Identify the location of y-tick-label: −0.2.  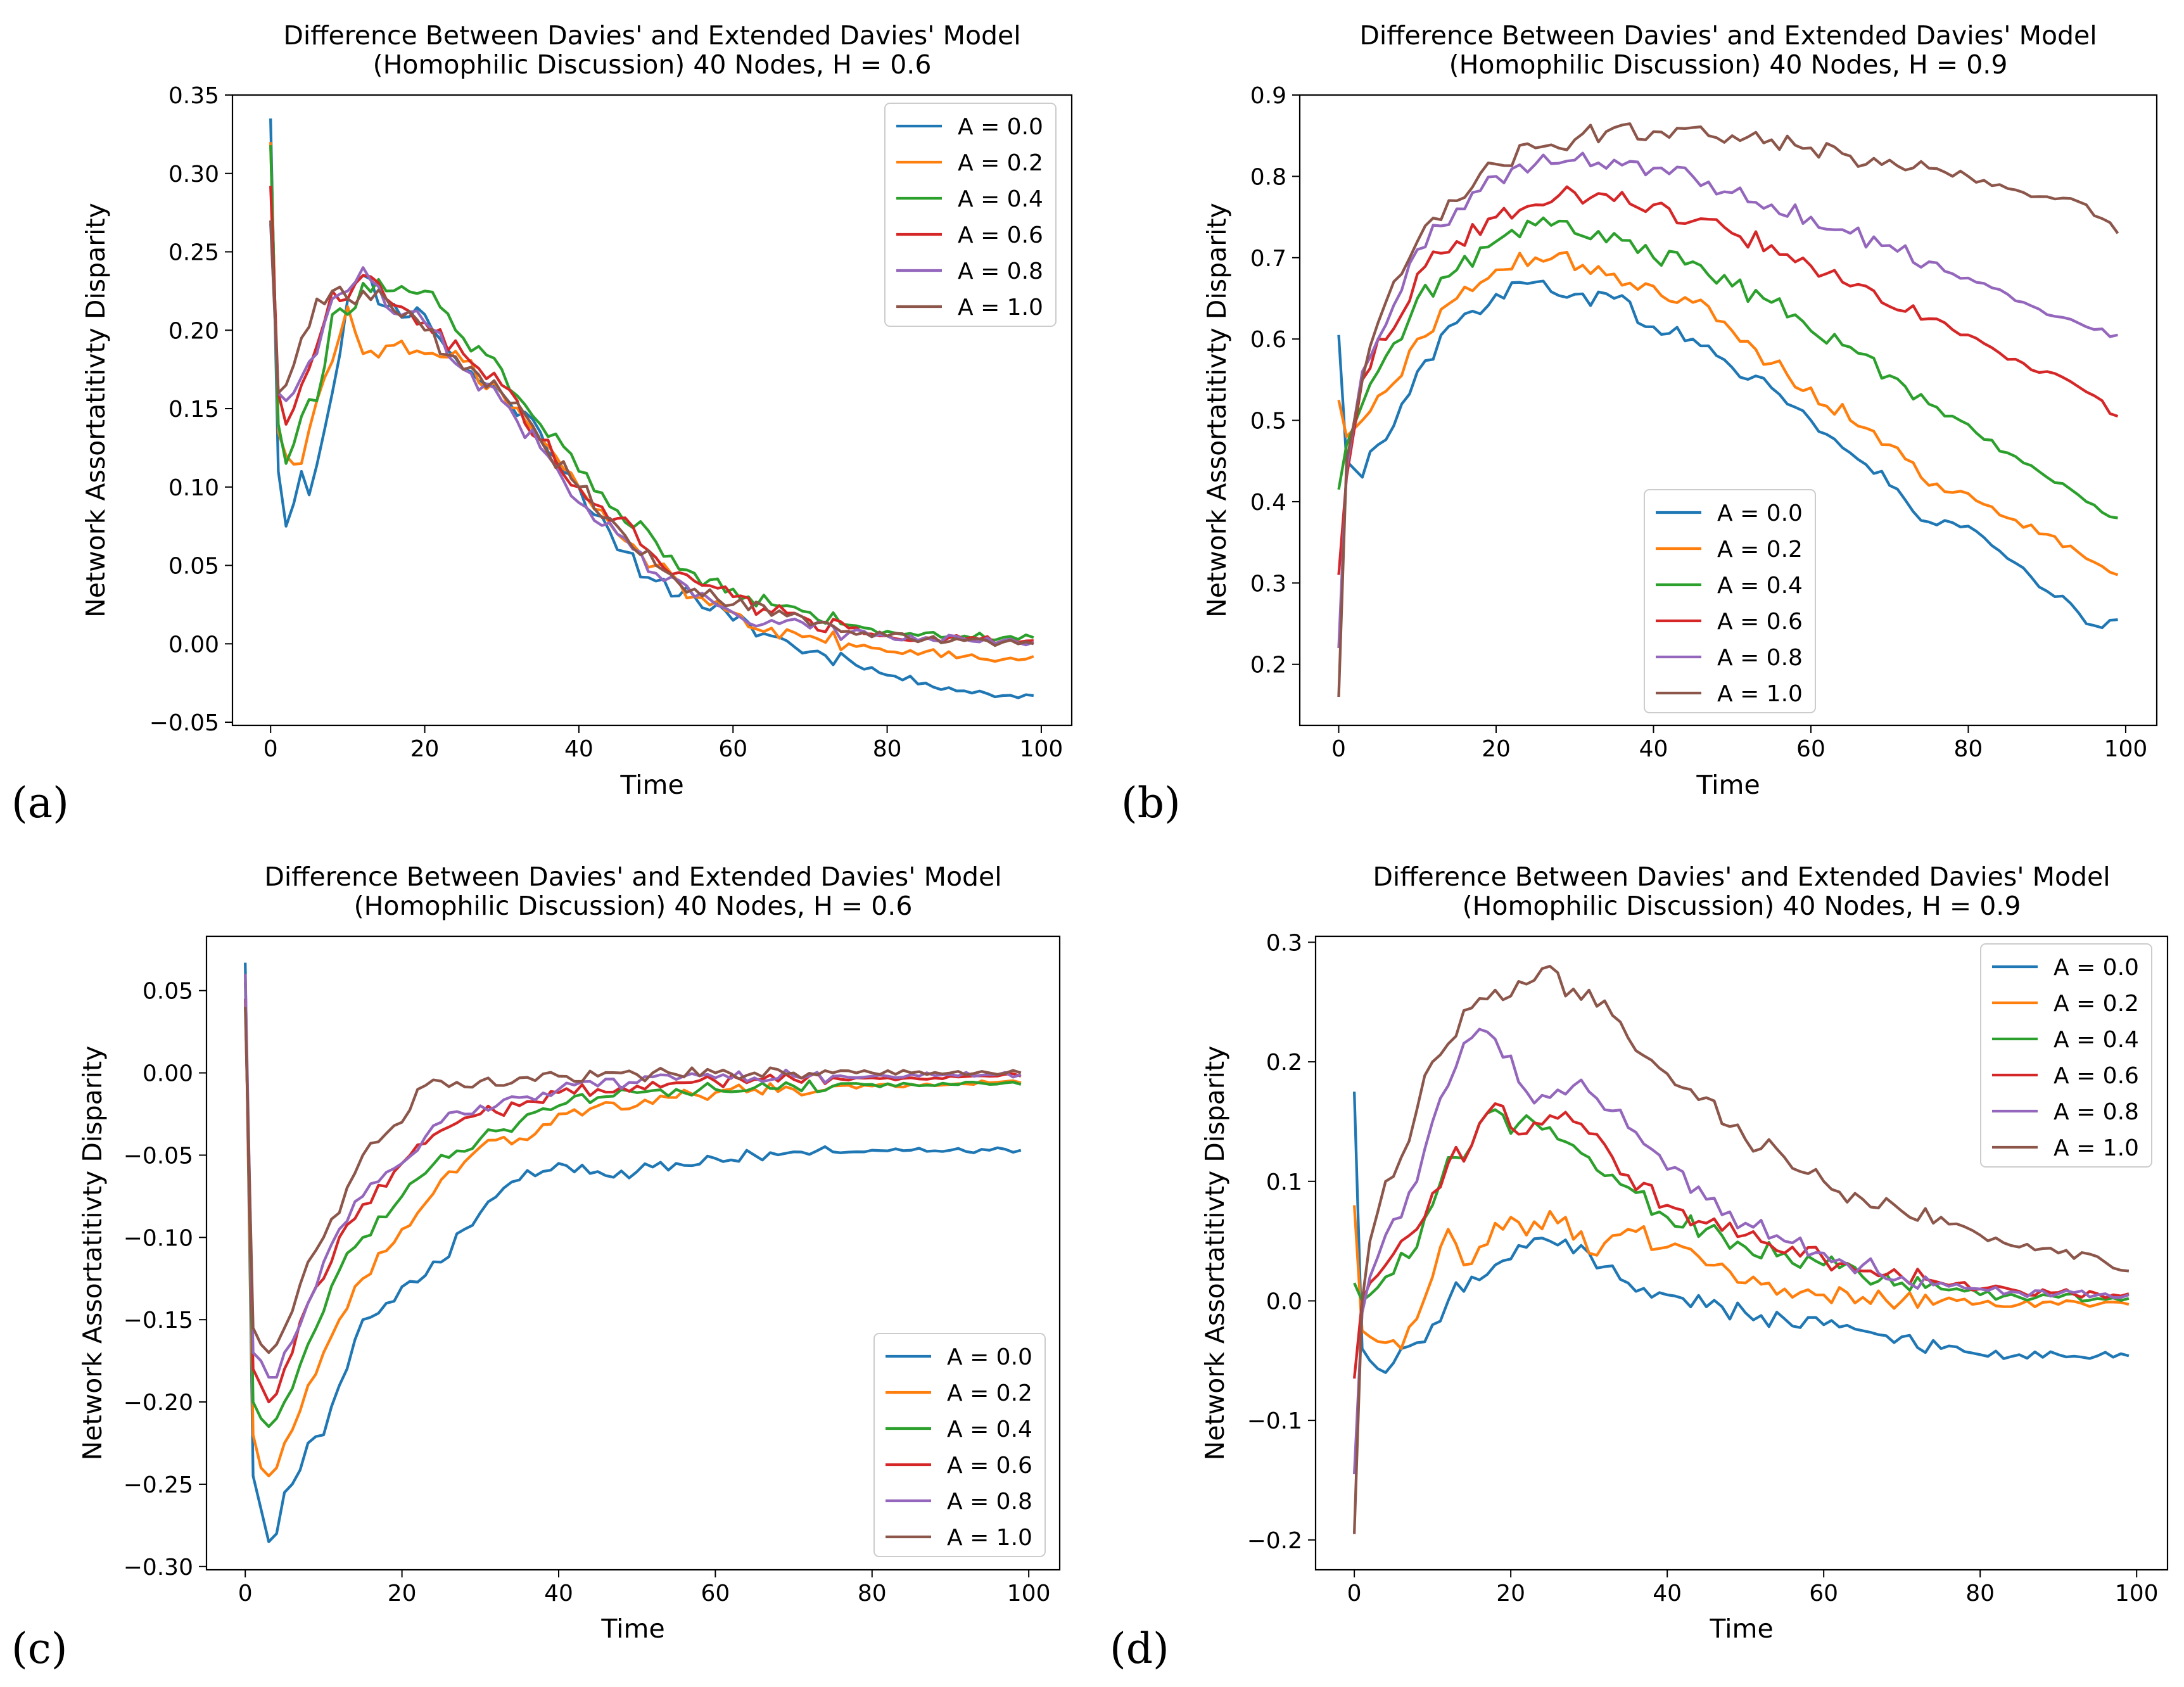
(1274, 1541).